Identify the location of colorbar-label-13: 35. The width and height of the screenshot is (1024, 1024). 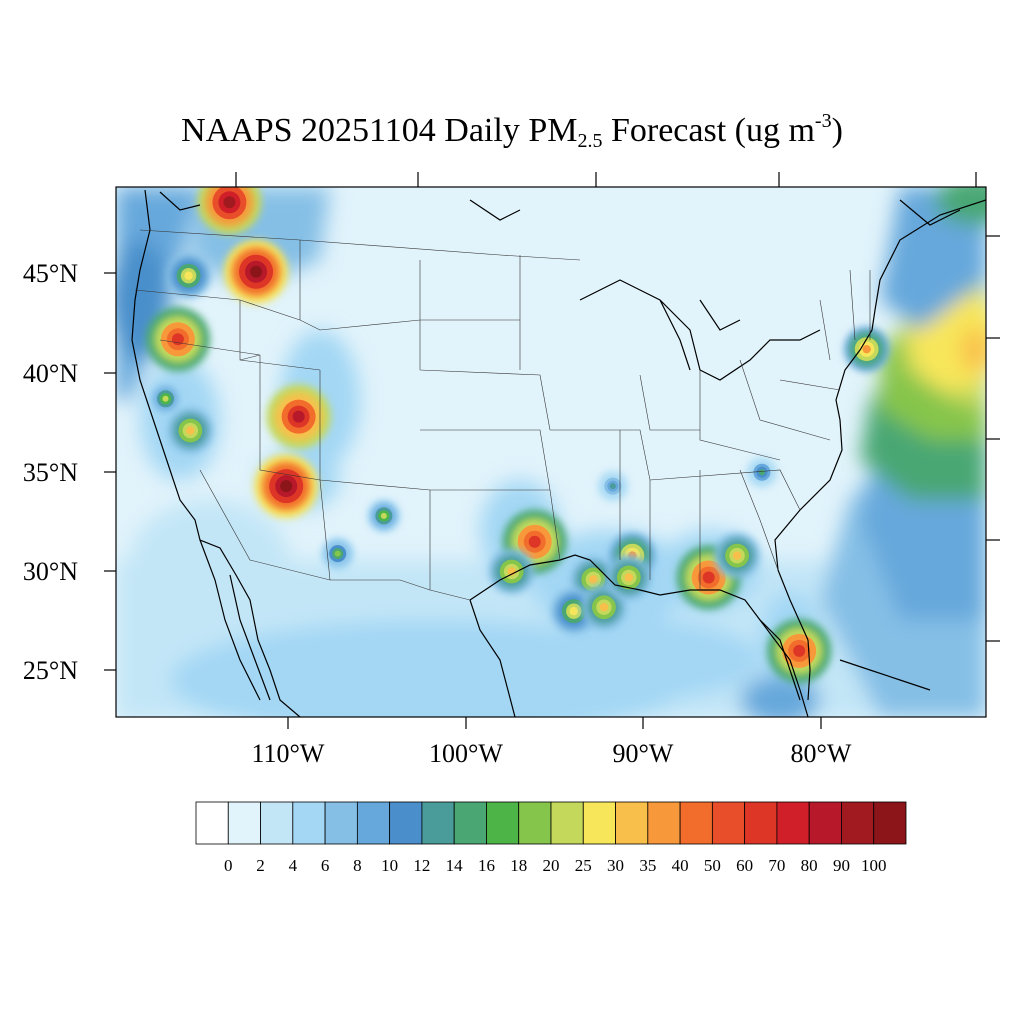
(647, 865).